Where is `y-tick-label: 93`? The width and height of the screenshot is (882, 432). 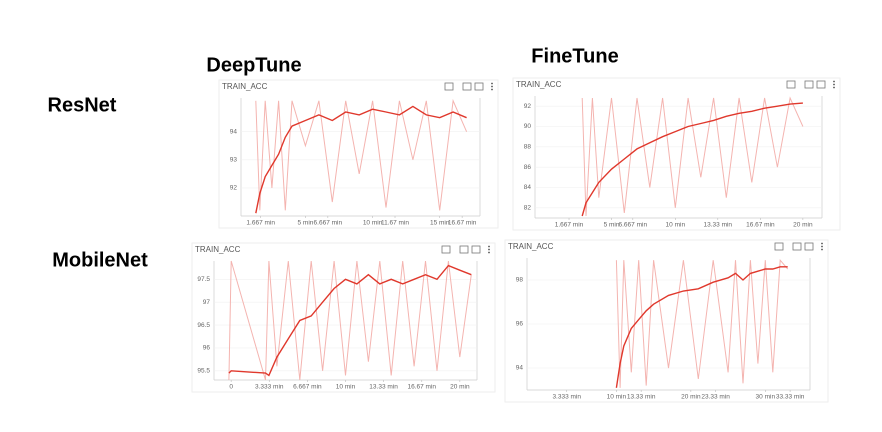 y-tick-label: 93 is located at coordinates (234, 160).